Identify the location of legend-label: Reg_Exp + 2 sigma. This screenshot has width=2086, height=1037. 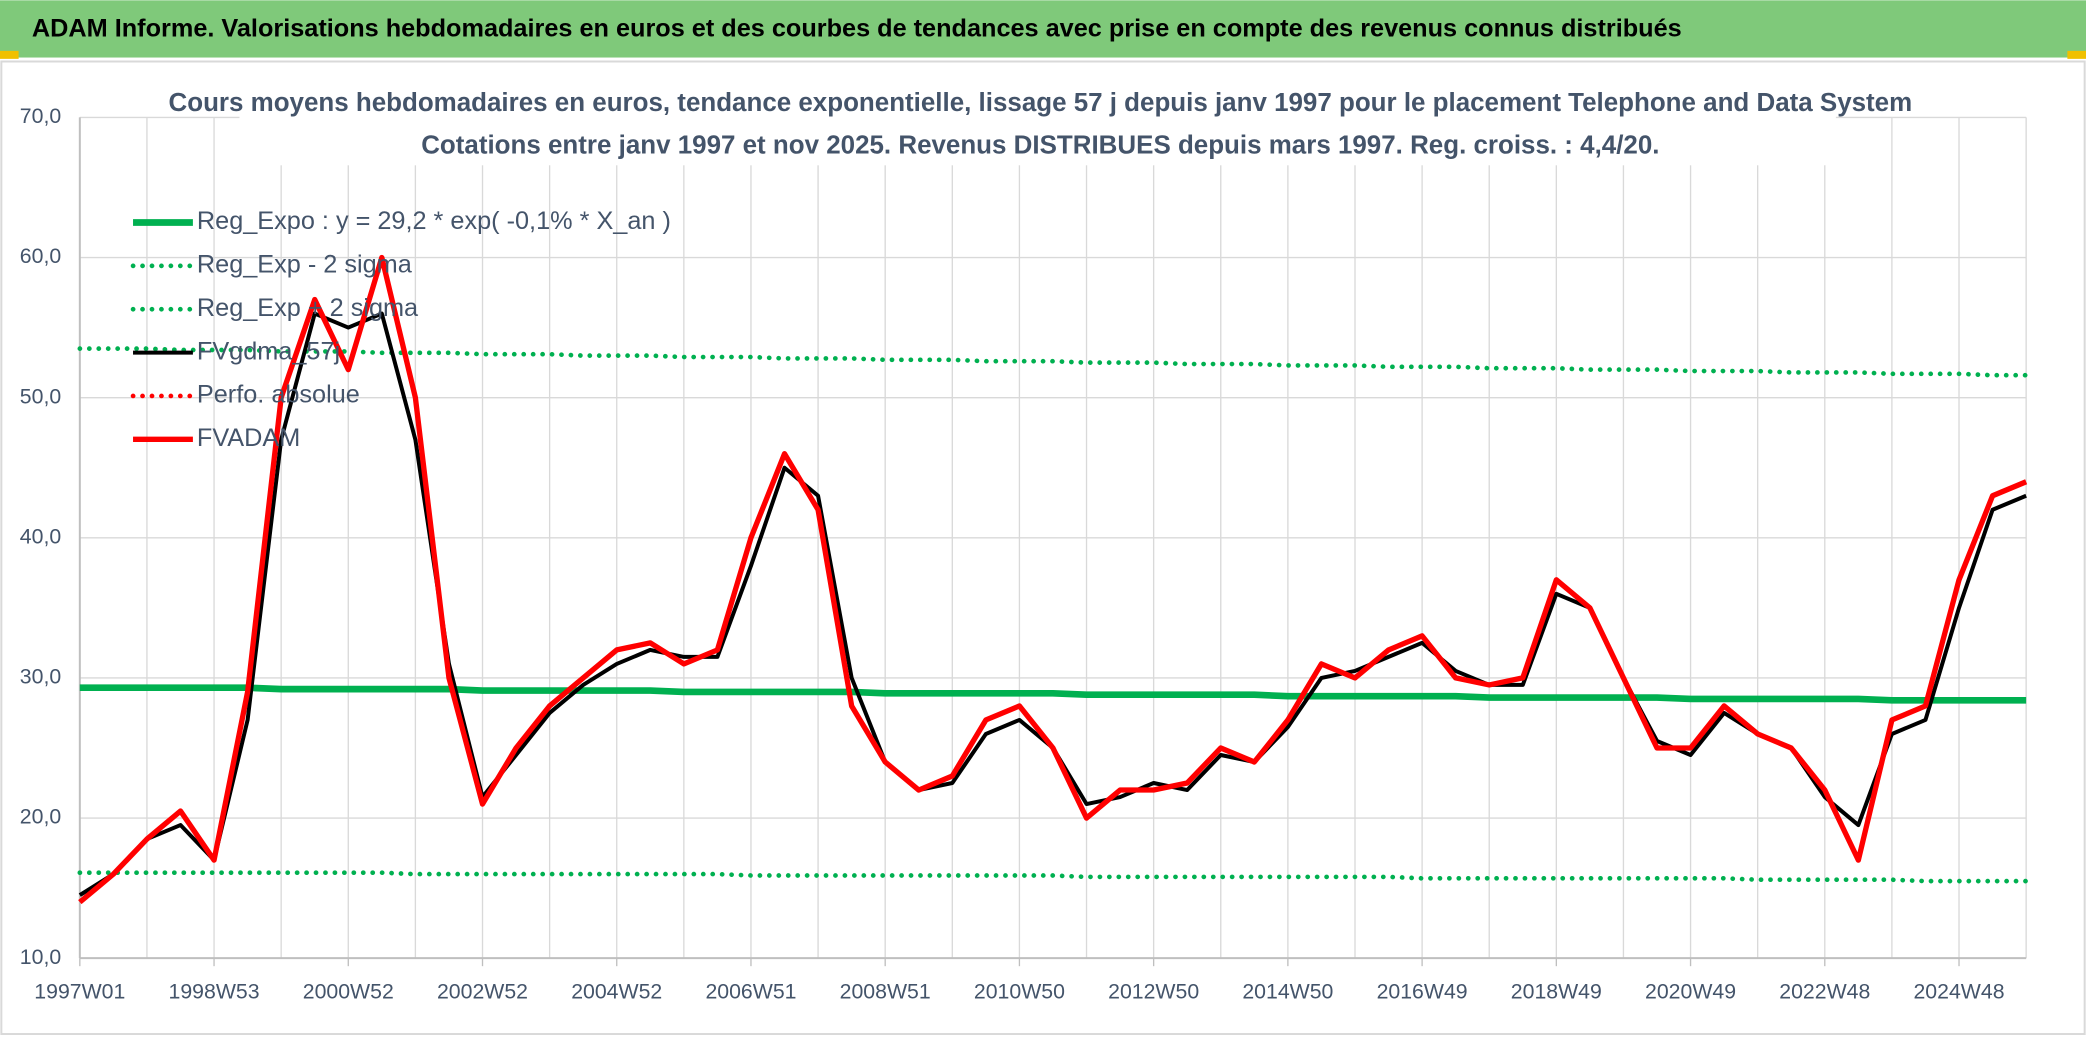
(308, 308).